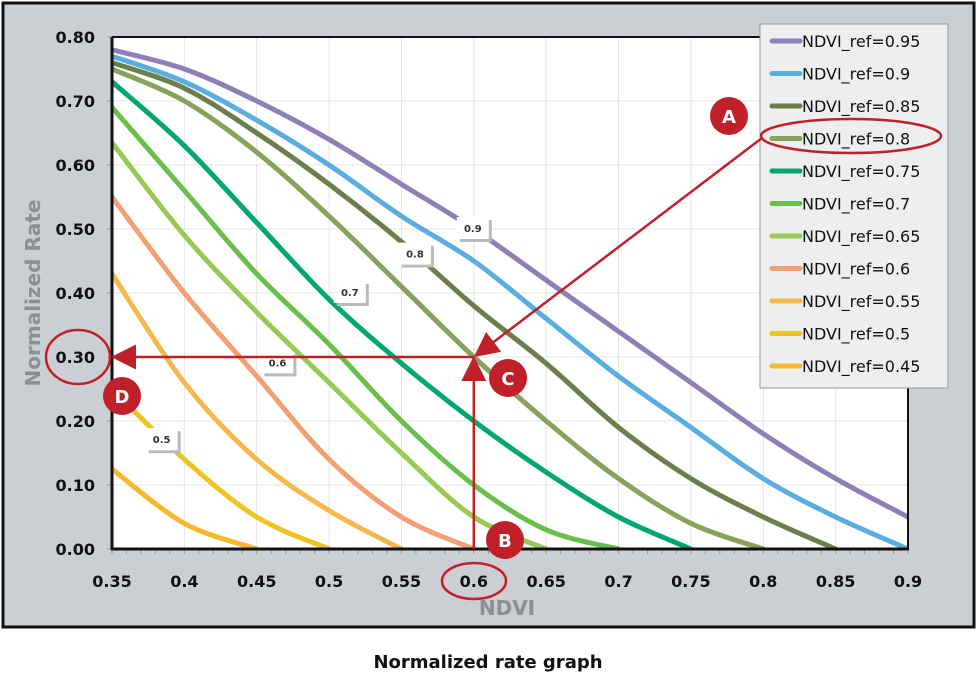  Describe the element at coordinates (401, 581) in the screenshot. I see `x-tick-label: 0.55` at that location.